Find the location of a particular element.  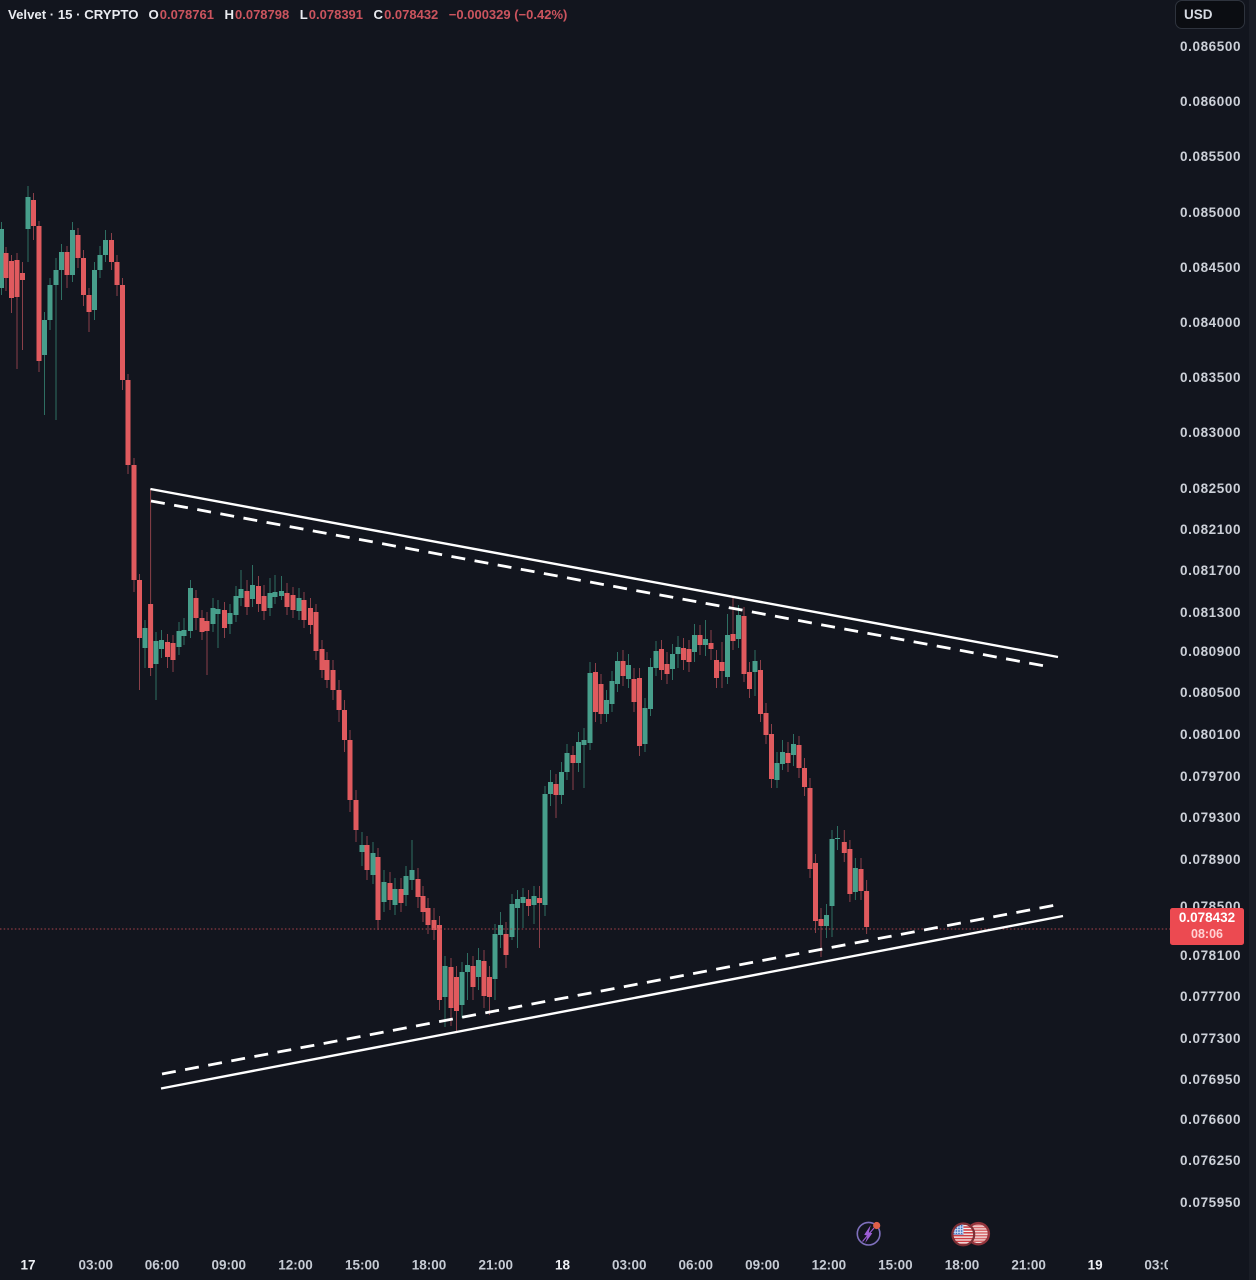

svg-text: 0.083500 is located at coordinates (1210, 377).